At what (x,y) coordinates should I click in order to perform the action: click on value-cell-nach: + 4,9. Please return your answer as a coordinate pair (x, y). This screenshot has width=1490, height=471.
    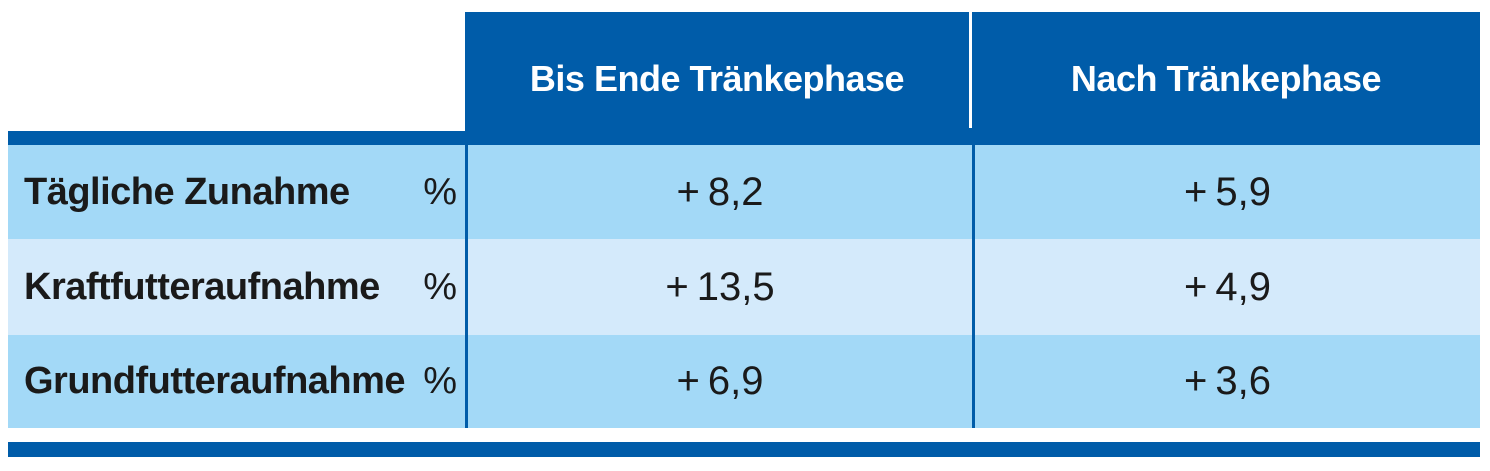
    Looking at the image, I should click on (1226, 287).